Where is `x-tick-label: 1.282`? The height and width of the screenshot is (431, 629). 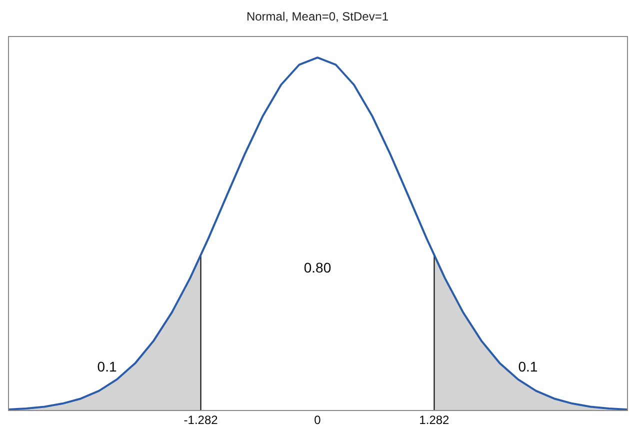 x-tick-label: 1.282 is located at coordinates (434, 420).